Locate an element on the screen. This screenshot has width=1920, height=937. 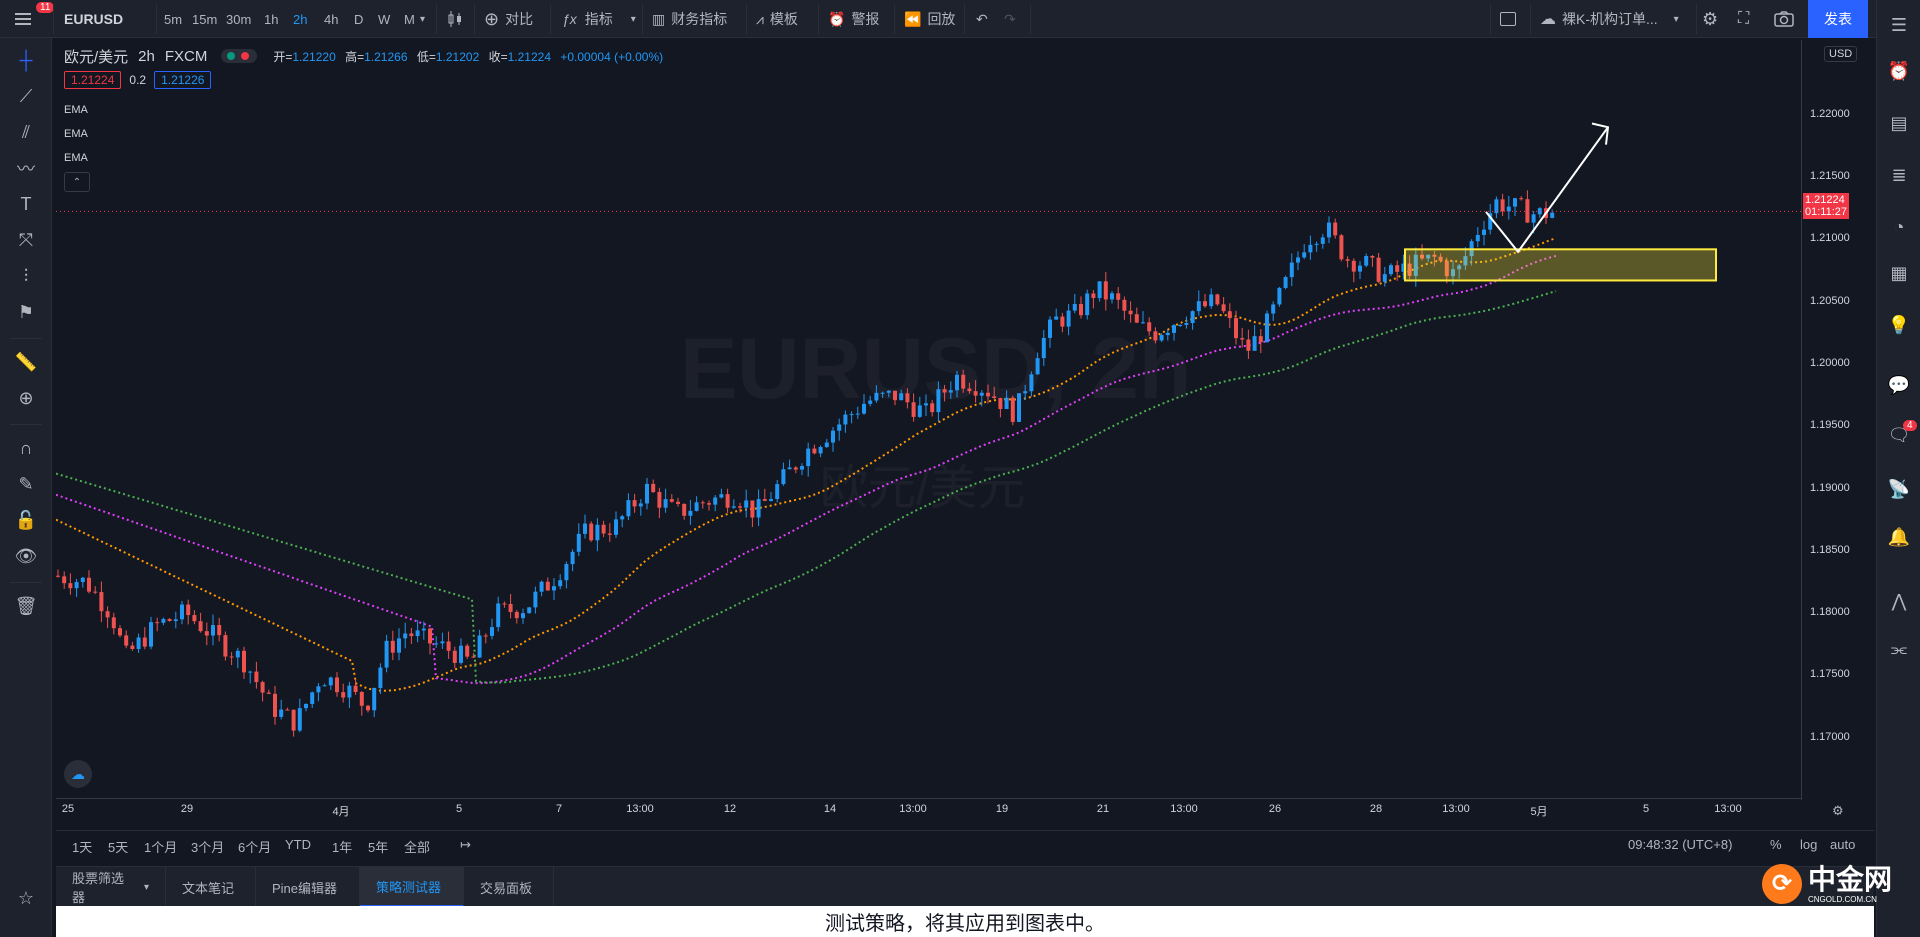
zoom-tool: ⊕ is located at coordinates (26, 398).